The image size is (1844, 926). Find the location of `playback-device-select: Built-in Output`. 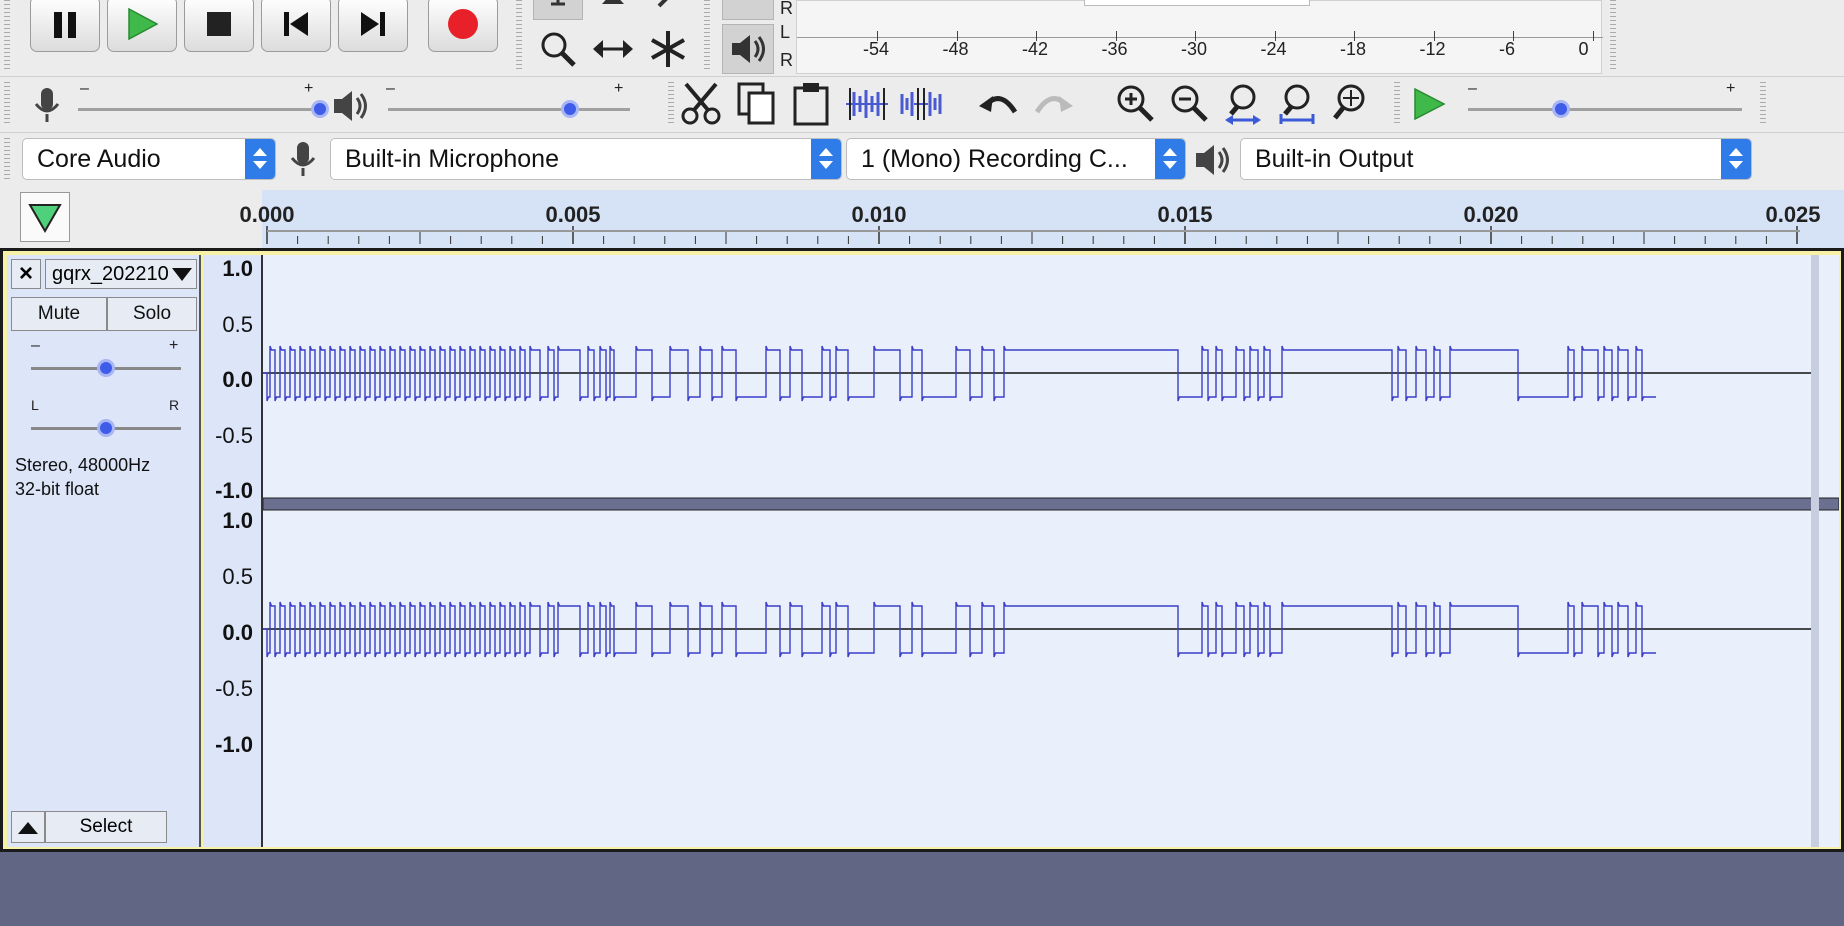

playback-device-select: Built-in Output is located at coordinates (1496, 159).